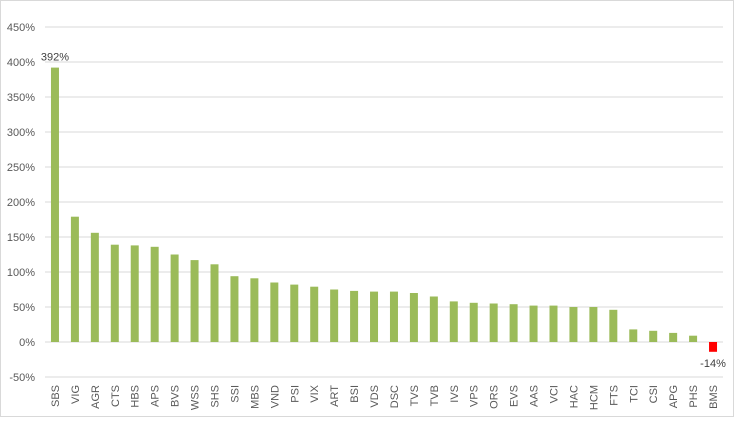 Image resolution: width=734 pixels, height=421 pixels. What do you see at coordinates (415, 395) in the screenshot?
I see `x-tick-label: TVS` at bounding box center [415, 395].